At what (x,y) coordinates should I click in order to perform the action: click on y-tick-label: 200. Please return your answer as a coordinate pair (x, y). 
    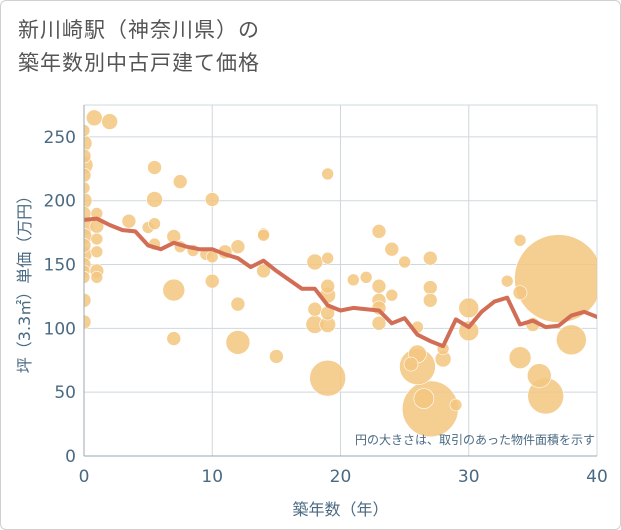
    Looking at the image, I should click on (60, 202).